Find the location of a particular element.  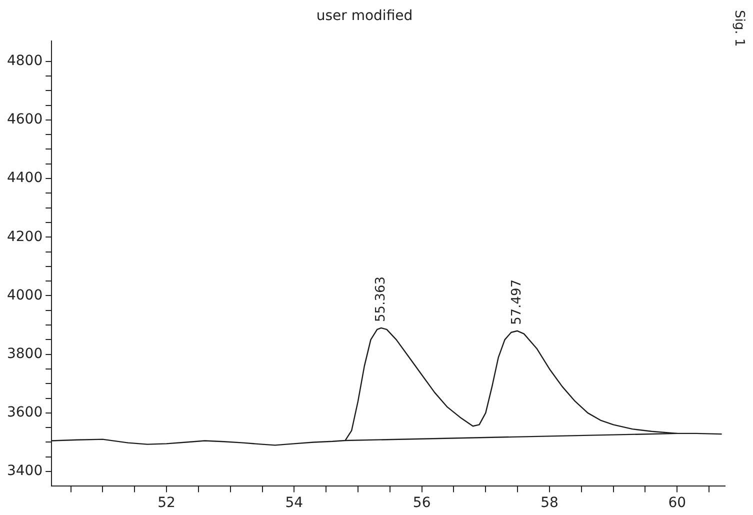

x-tick-label: 60 is located at coordinates (677, 503).